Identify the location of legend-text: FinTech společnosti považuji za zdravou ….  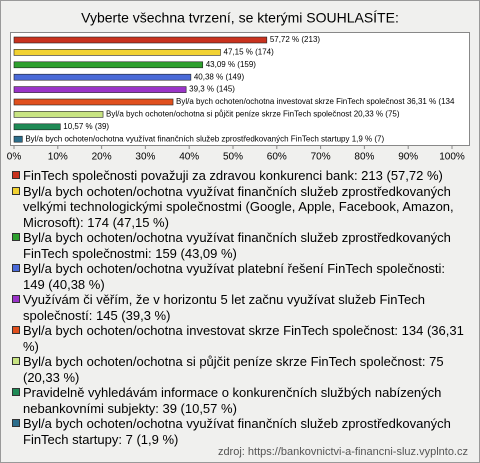
(233, 175).